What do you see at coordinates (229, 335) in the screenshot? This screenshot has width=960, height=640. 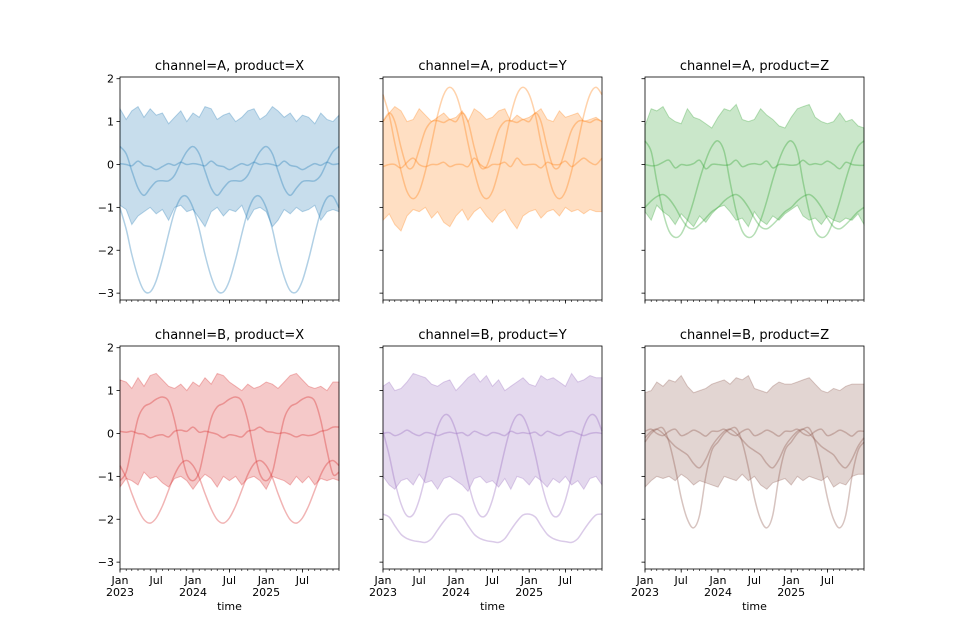 I see `subplot-title: channel=B, product=X` at bounding box center [229, 335].